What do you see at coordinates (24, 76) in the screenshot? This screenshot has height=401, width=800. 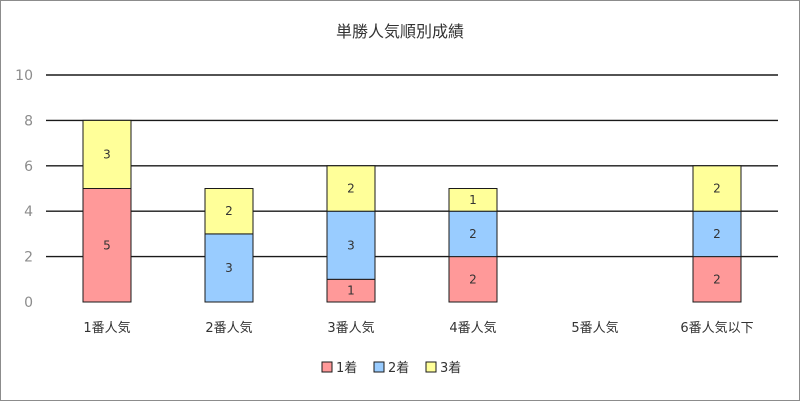 I see `y-tick-label: 10` at bounding box center [24, 76].